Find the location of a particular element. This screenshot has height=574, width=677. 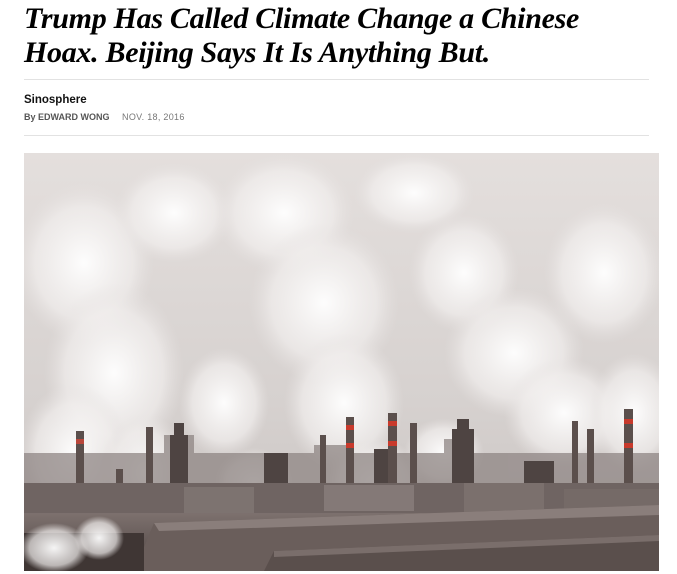

foreground-roofs is located at coordinates (341, 538).